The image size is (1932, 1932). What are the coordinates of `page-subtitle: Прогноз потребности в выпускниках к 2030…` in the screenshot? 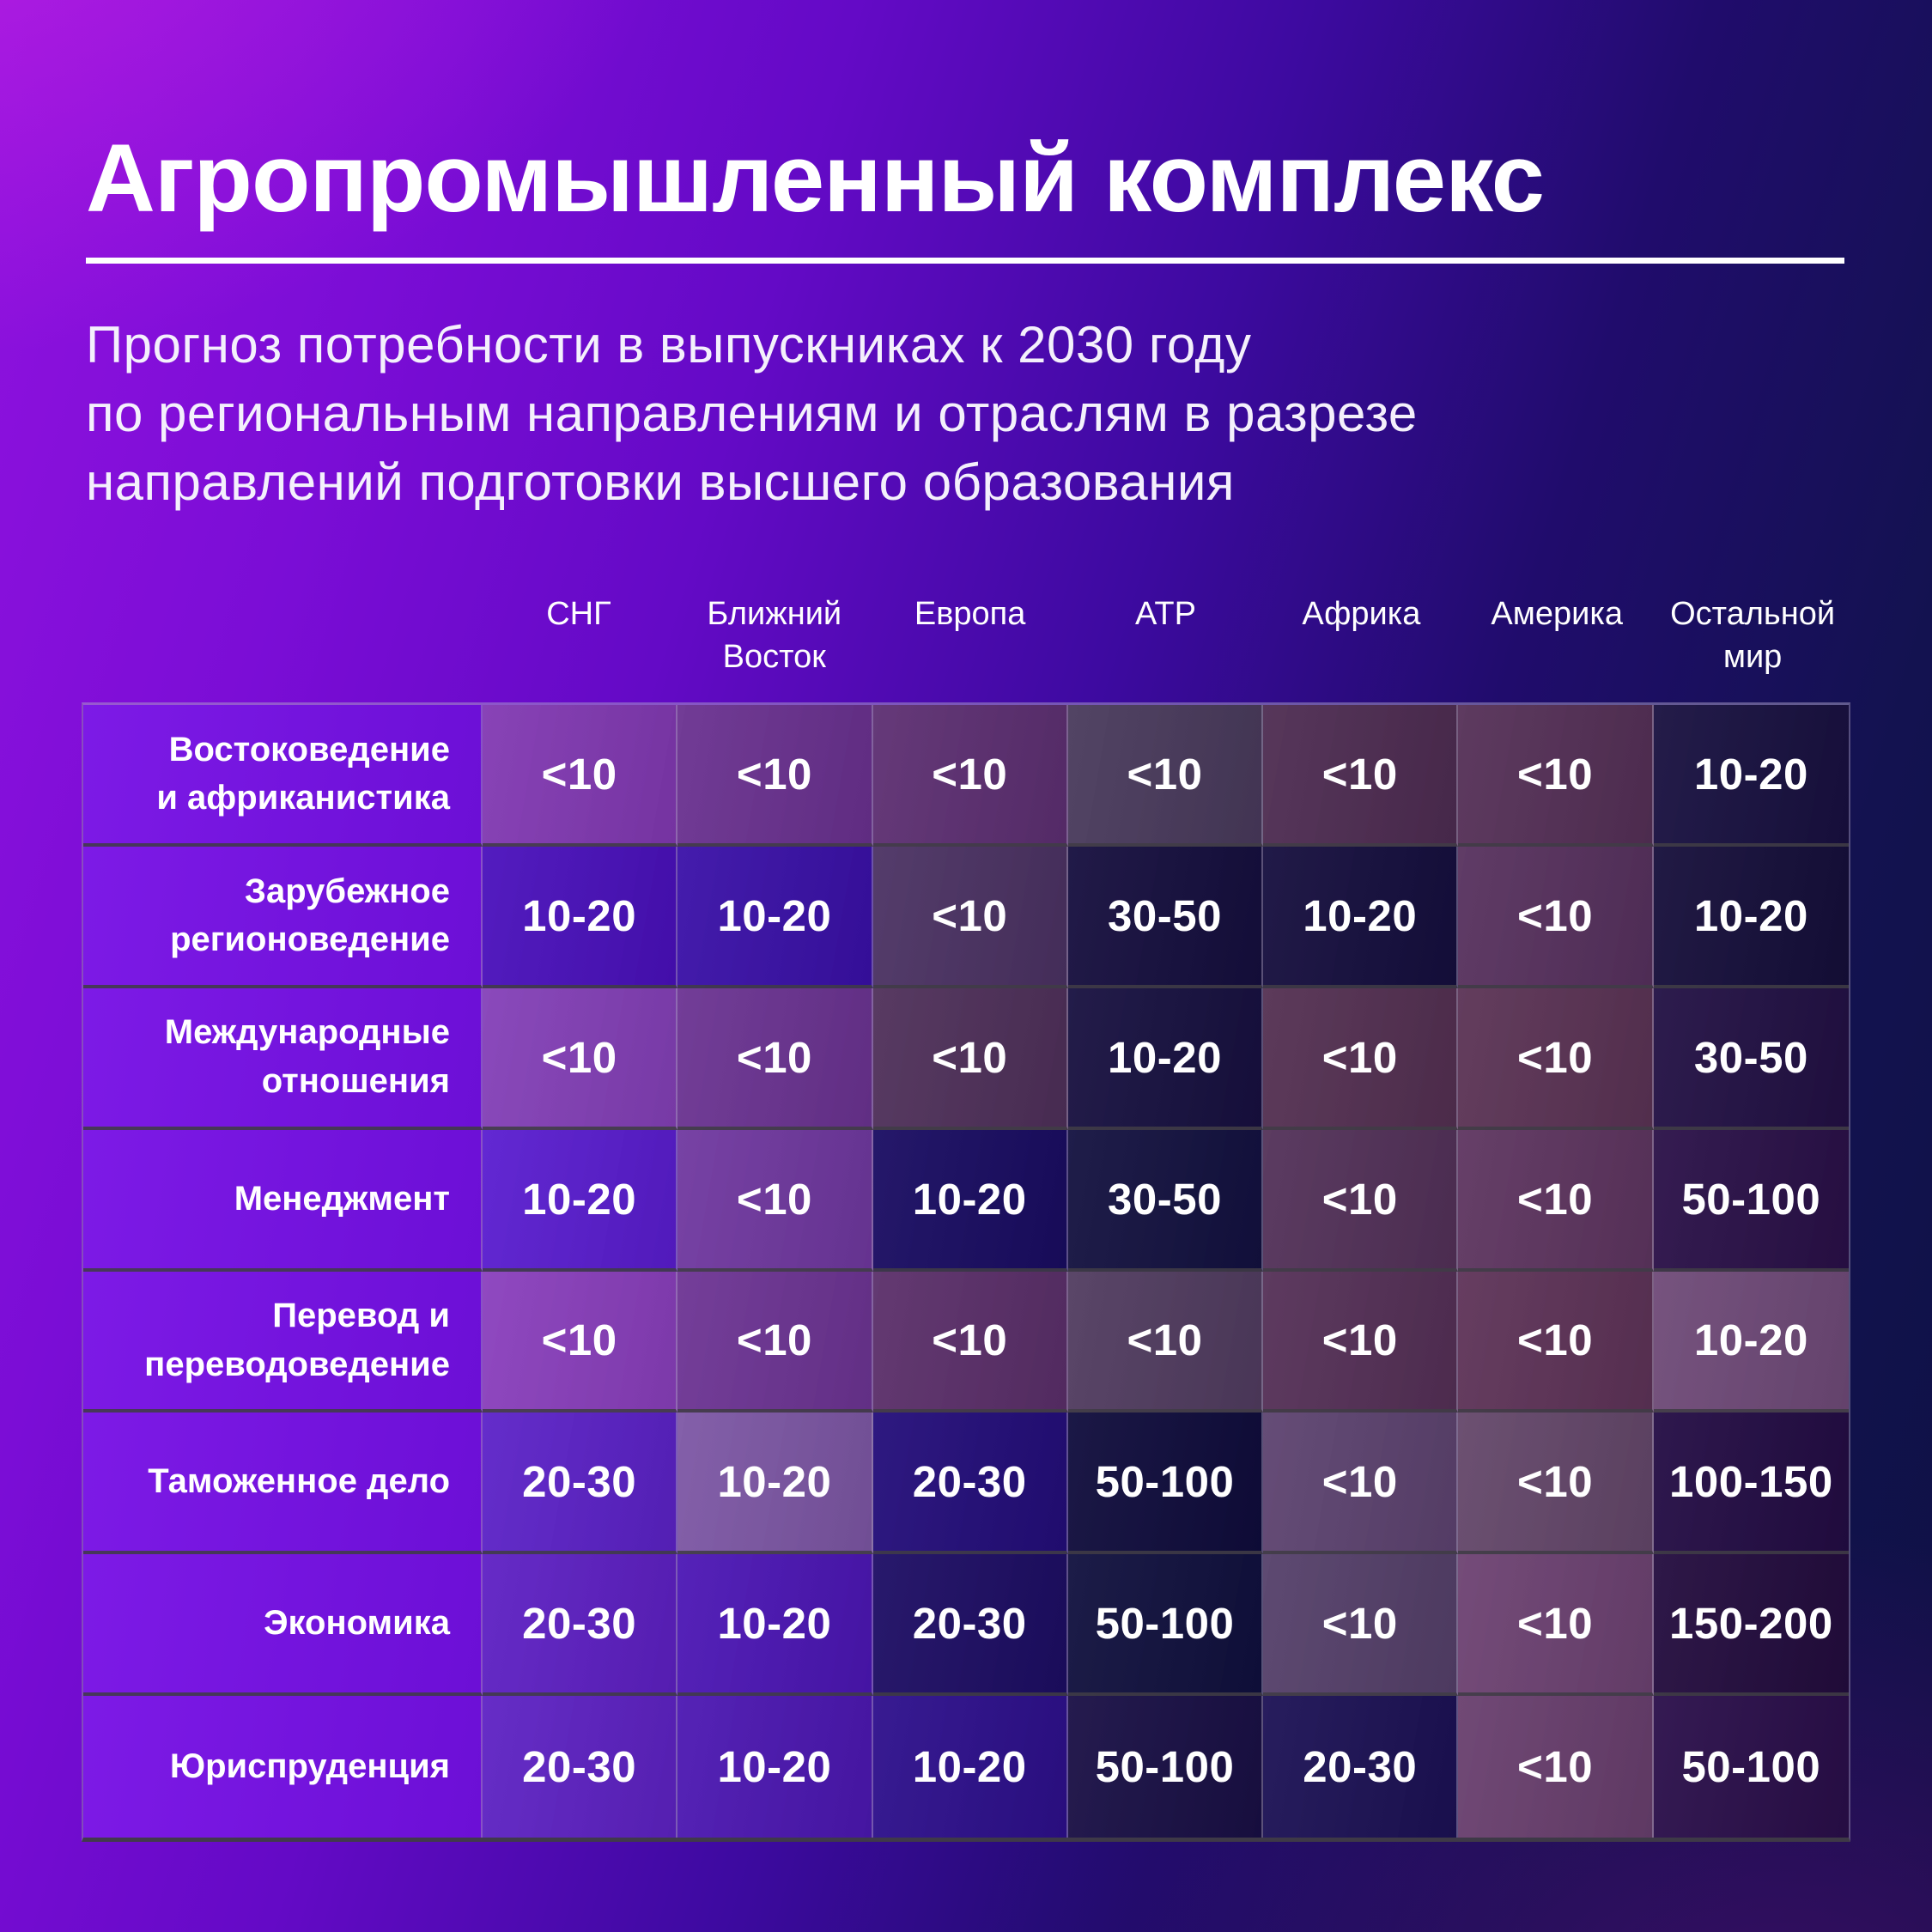 It's located at (752, 414).